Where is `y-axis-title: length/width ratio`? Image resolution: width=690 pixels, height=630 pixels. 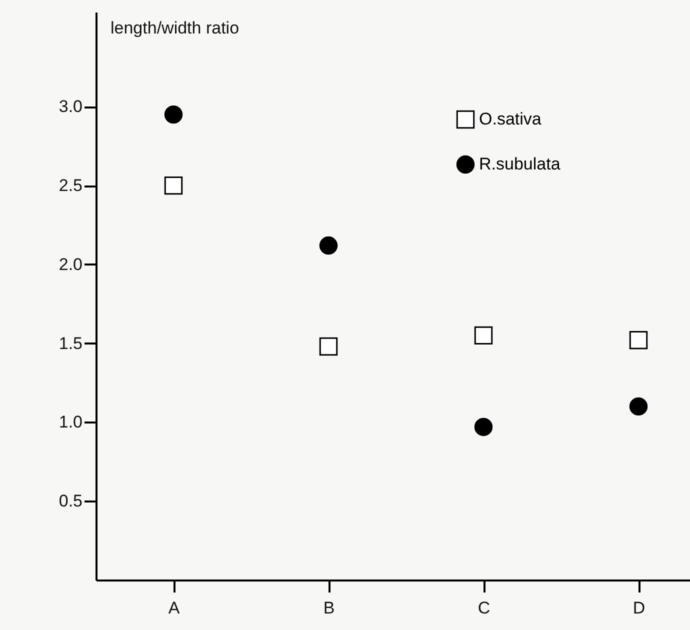 y-axis-title: length/width ratio is located at coordinates (175, 28).